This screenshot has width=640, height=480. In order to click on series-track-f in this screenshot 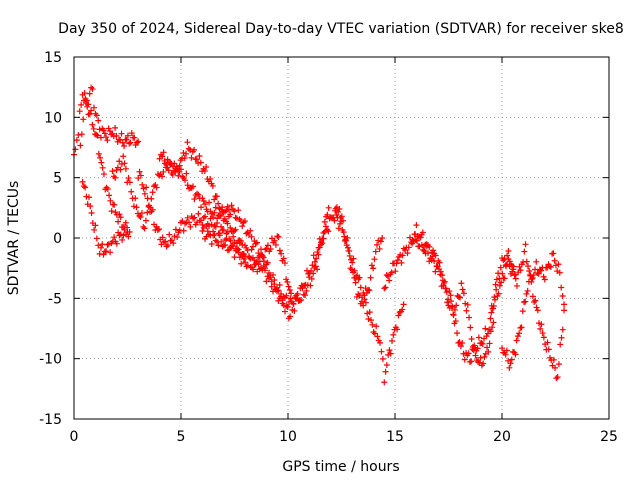, I will do `click(244, 231)`.